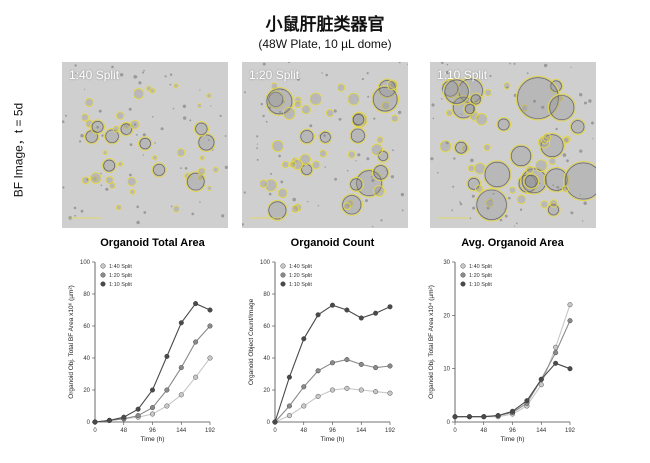 The height and width of the screenshot is (463, 650). What do you see at coordinates (210, 431) in the screenshot?
I see `x-tick-label: 192` at bounding box center [210, 431].